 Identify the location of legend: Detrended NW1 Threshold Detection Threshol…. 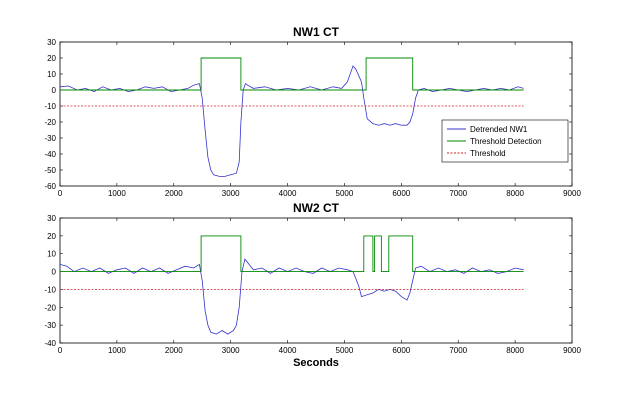
(505, 141).